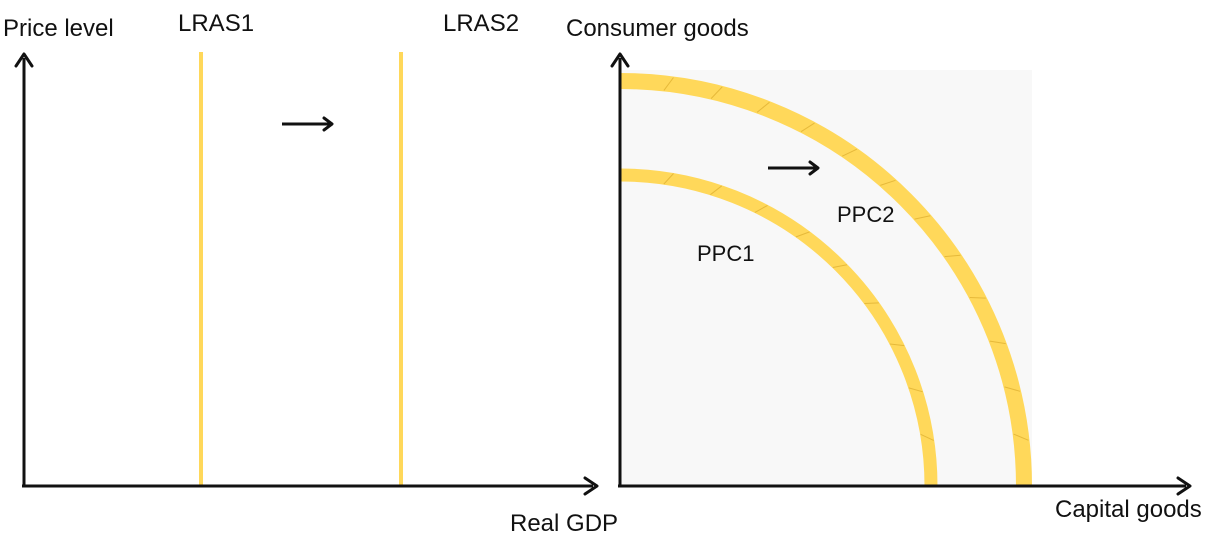  What do you see at coordinates (564, 523) in the screenshot?
I see `real-gdp-axis-label: Real GDP` at bounding box center [564, 523].